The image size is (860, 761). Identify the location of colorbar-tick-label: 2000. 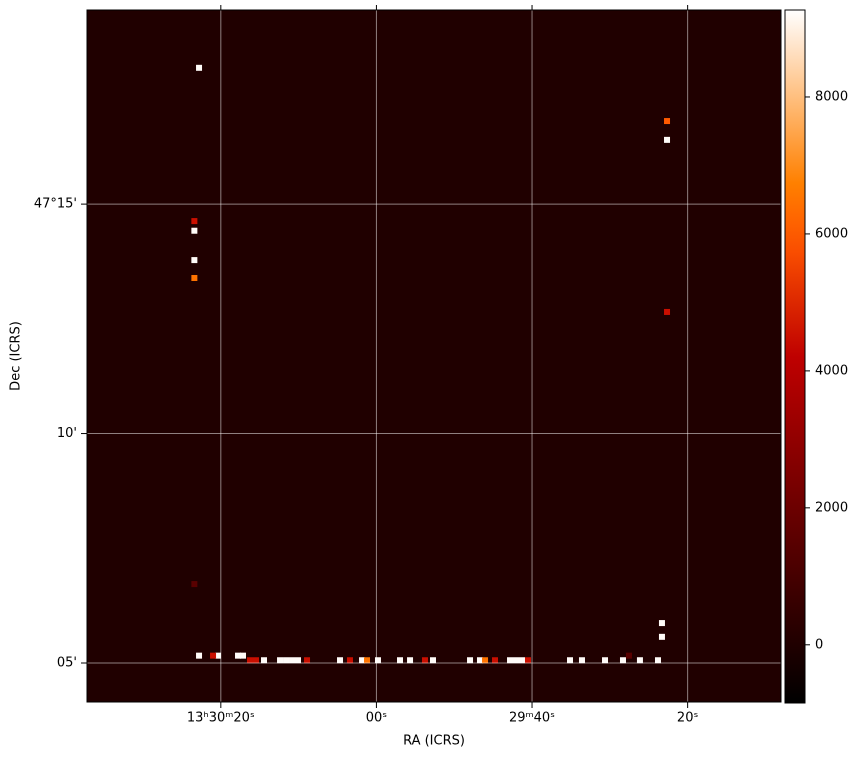
(831, 507).